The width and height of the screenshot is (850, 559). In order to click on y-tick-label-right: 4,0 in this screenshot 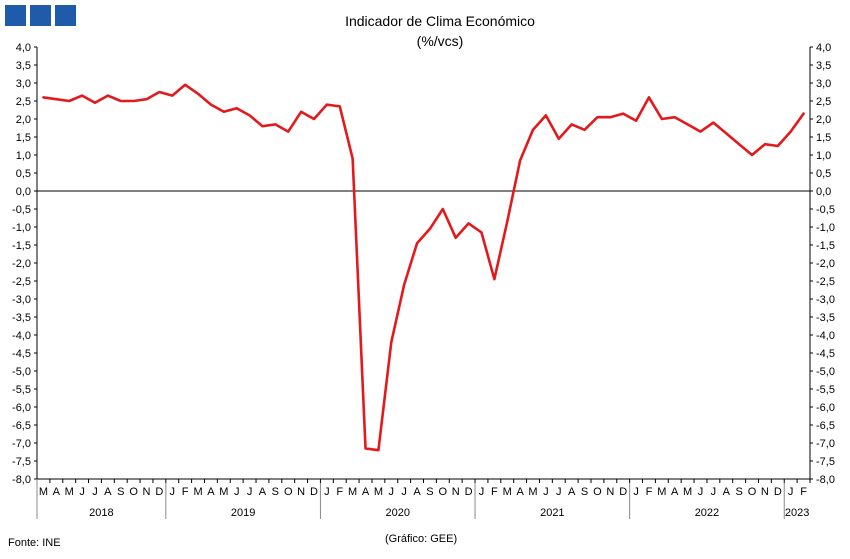, I will do `click(823, 48)`.